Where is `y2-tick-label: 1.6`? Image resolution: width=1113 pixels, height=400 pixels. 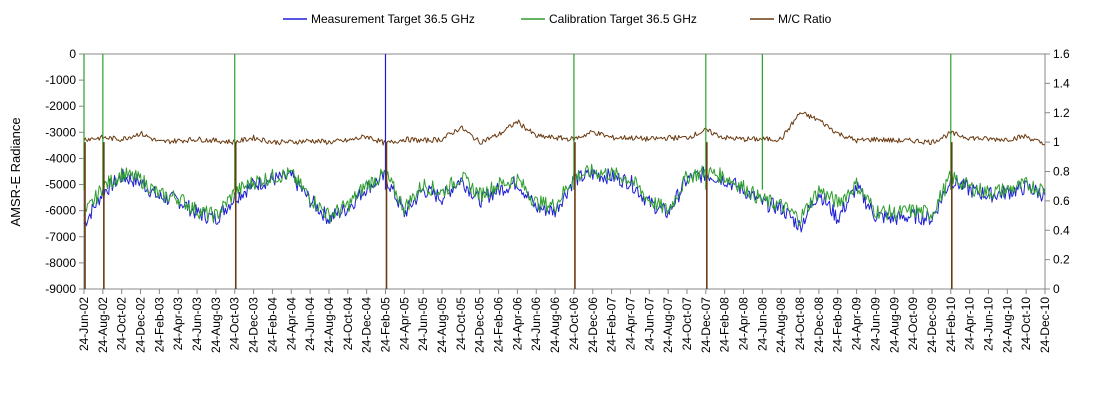
y2-tick-label: 1.6 is located at coordinates (1061, 54).